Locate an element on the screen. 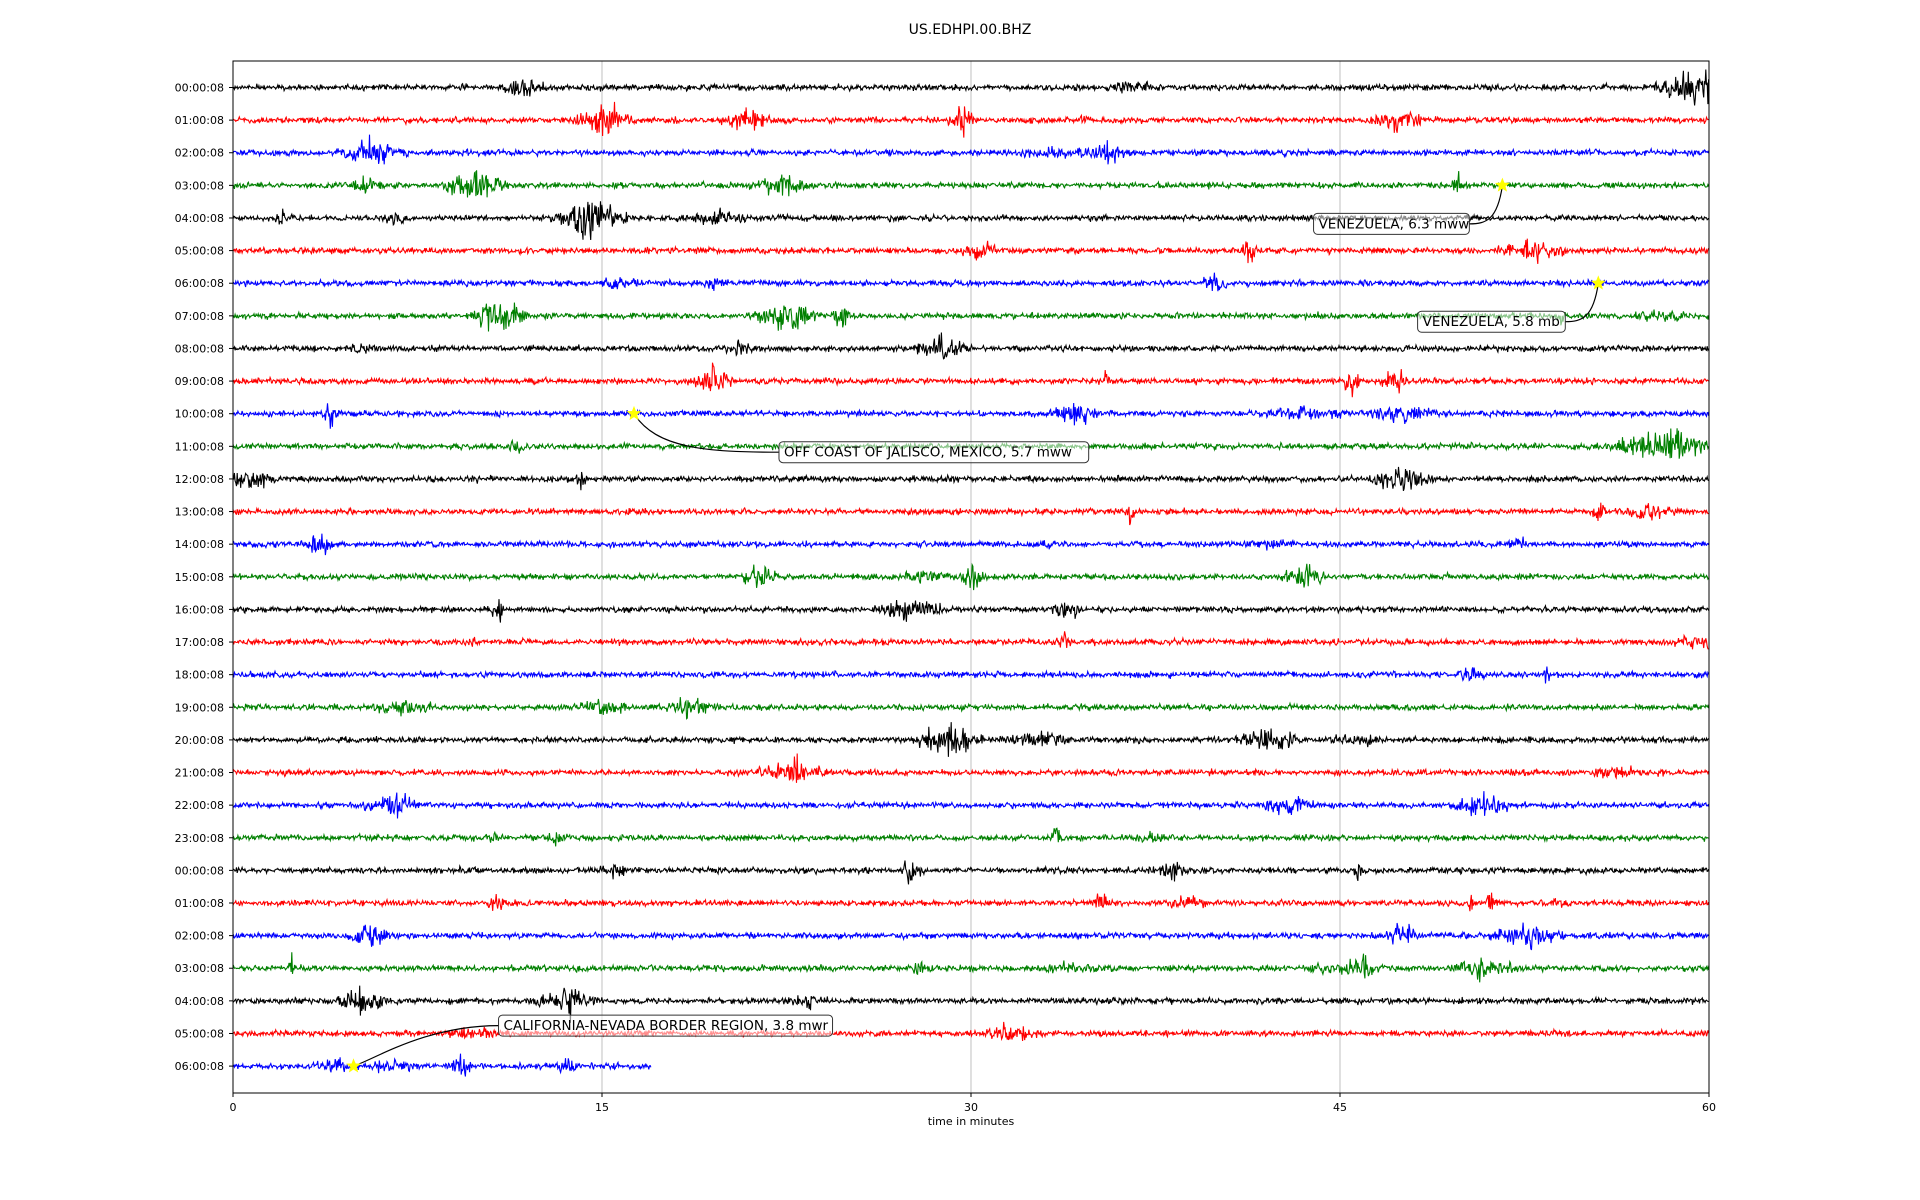 Image resolution: width=1920 pixels, height=1200 pixels. event-label: OFF COAST OF JALISCO, MEXICO, 5.7 mww is located at coordinates (928, 453).